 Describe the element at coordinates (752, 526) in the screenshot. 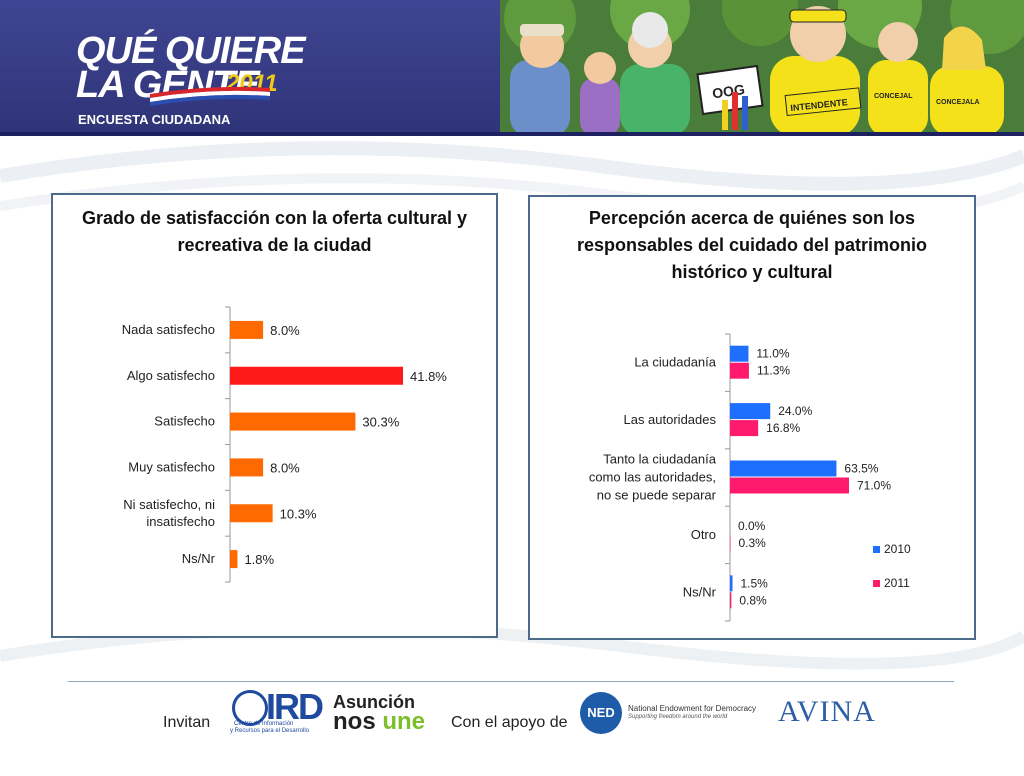

I see `data-label-2010: 0.0%` at that location.